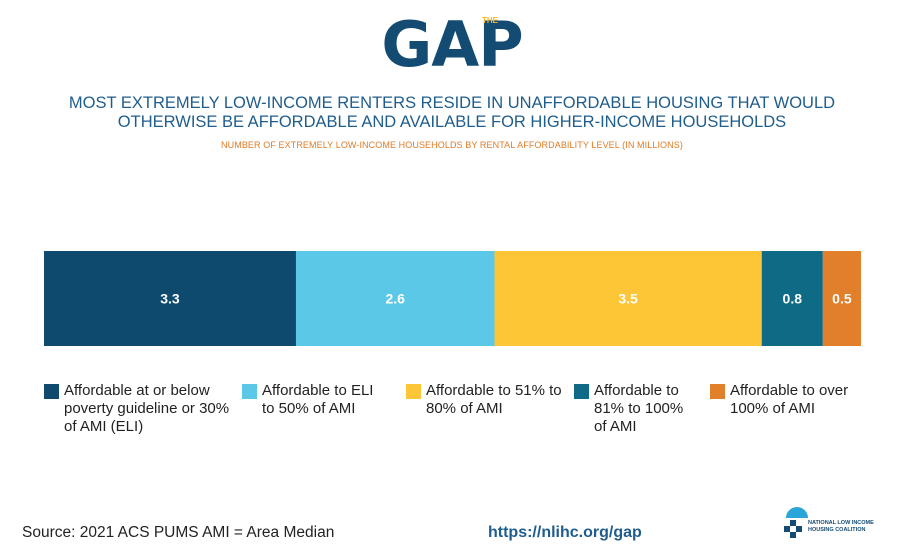 The image size is (904, 556). I want to click on bar-value-label-0: 3.3, so click(170, 299).